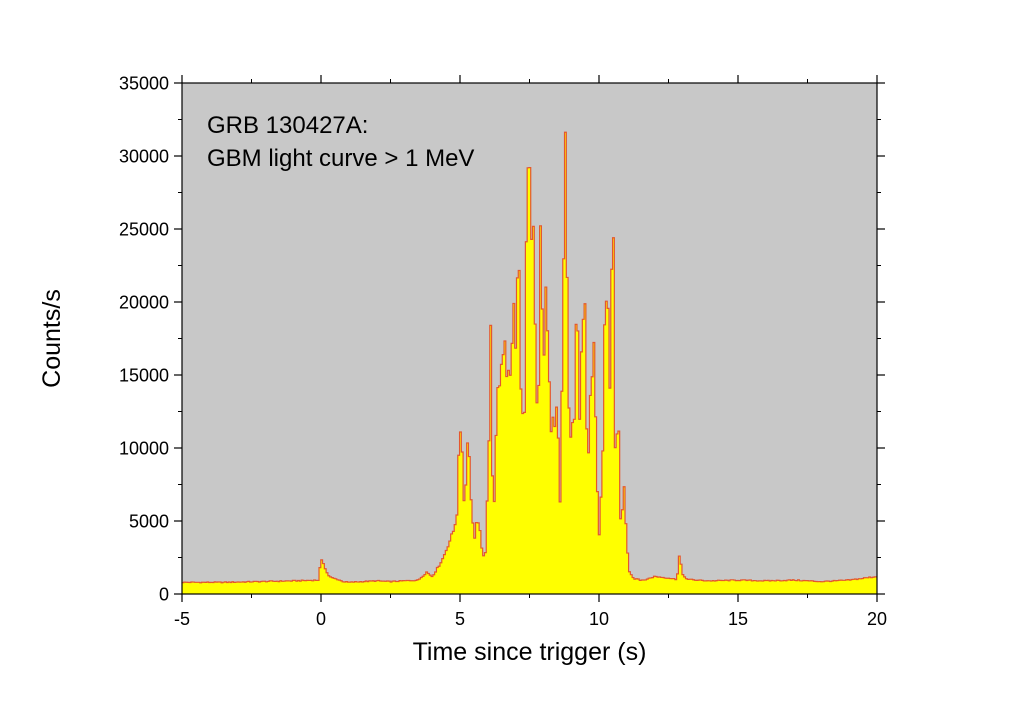 The image size is (1019, 712). Describe the element at coordinates (164, 595) in the screenshot. I see `y-tick-label: 0` at that location.